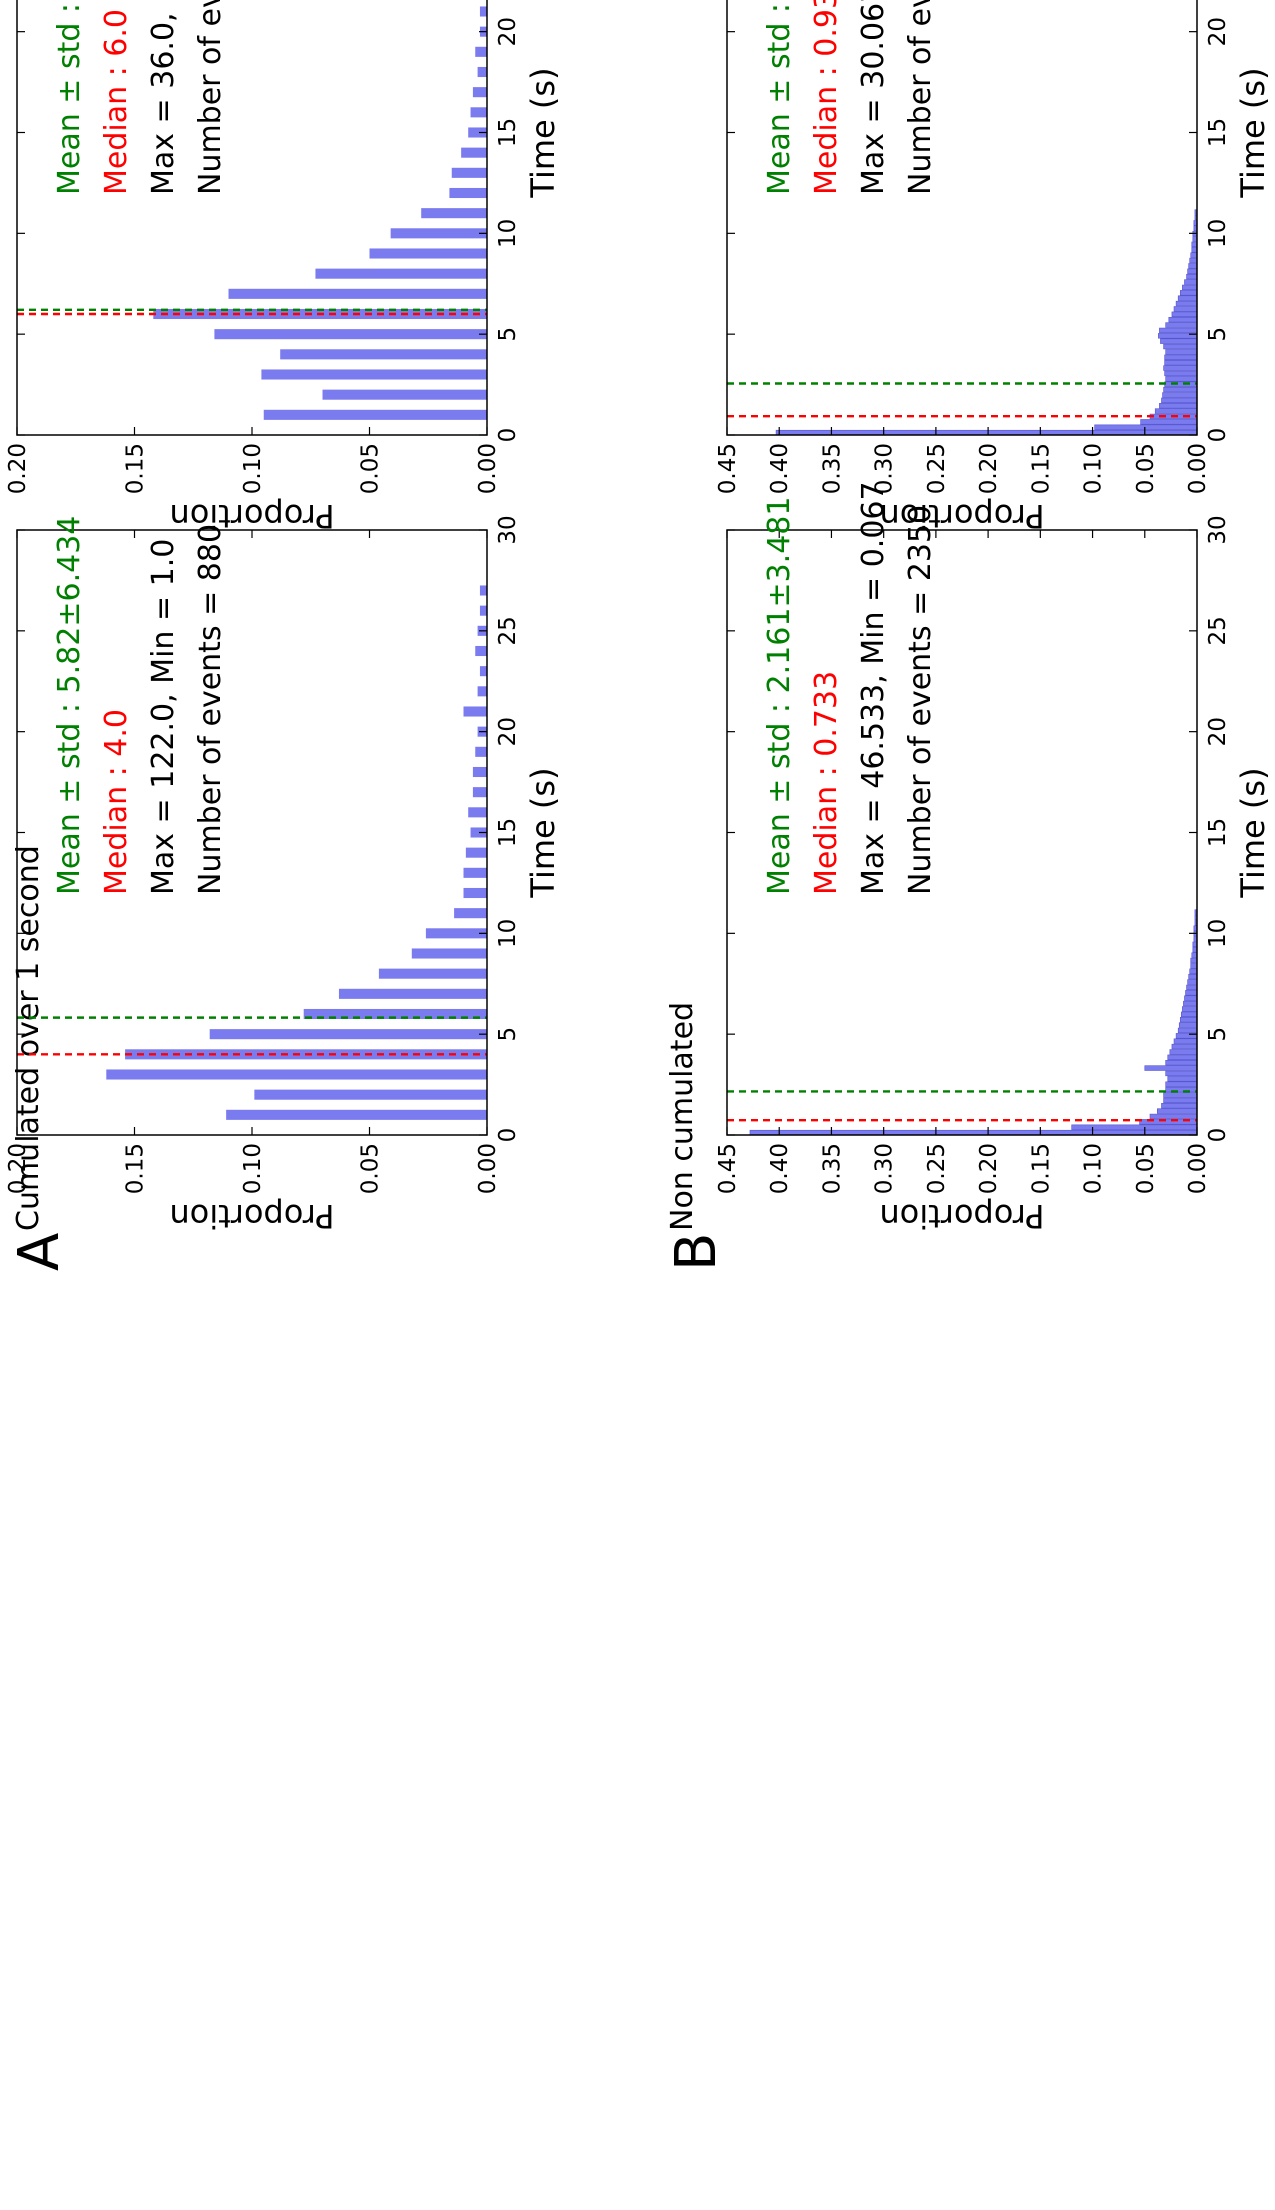 This screenshot has height=2210, width=1275. What do you see at coordinates (920, 97) in the screenshot?
I see `stat-events: Number of events = 4390` at bounding box center [920, 97].